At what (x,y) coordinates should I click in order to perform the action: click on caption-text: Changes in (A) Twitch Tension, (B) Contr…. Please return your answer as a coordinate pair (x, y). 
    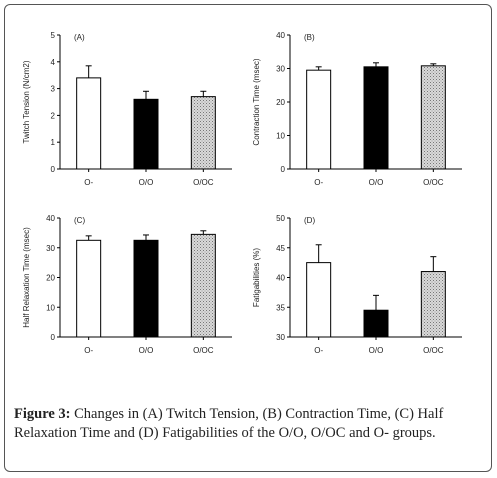
    Looking at the image, I should click on (229, 423).